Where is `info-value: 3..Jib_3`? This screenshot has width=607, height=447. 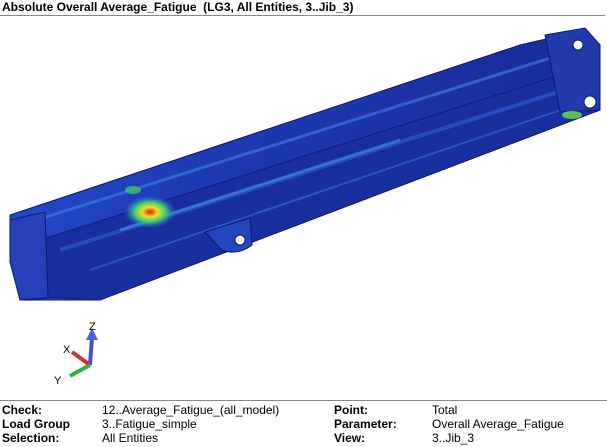
info-value: 3..Jib_3 is located at coordinates (453, 438).